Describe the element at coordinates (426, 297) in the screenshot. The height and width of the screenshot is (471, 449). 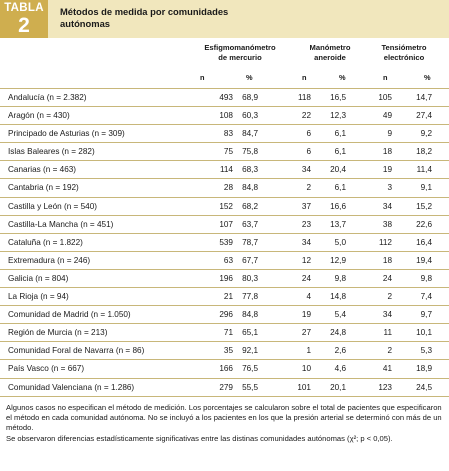
I see `cell-electronic-pct: 7,4` at that location.